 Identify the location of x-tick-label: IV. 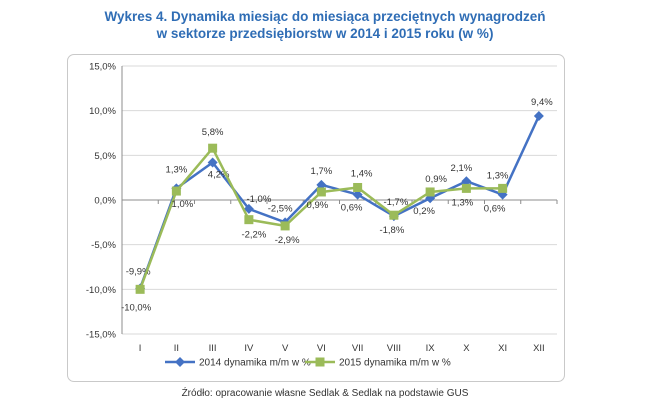
(249, 348).